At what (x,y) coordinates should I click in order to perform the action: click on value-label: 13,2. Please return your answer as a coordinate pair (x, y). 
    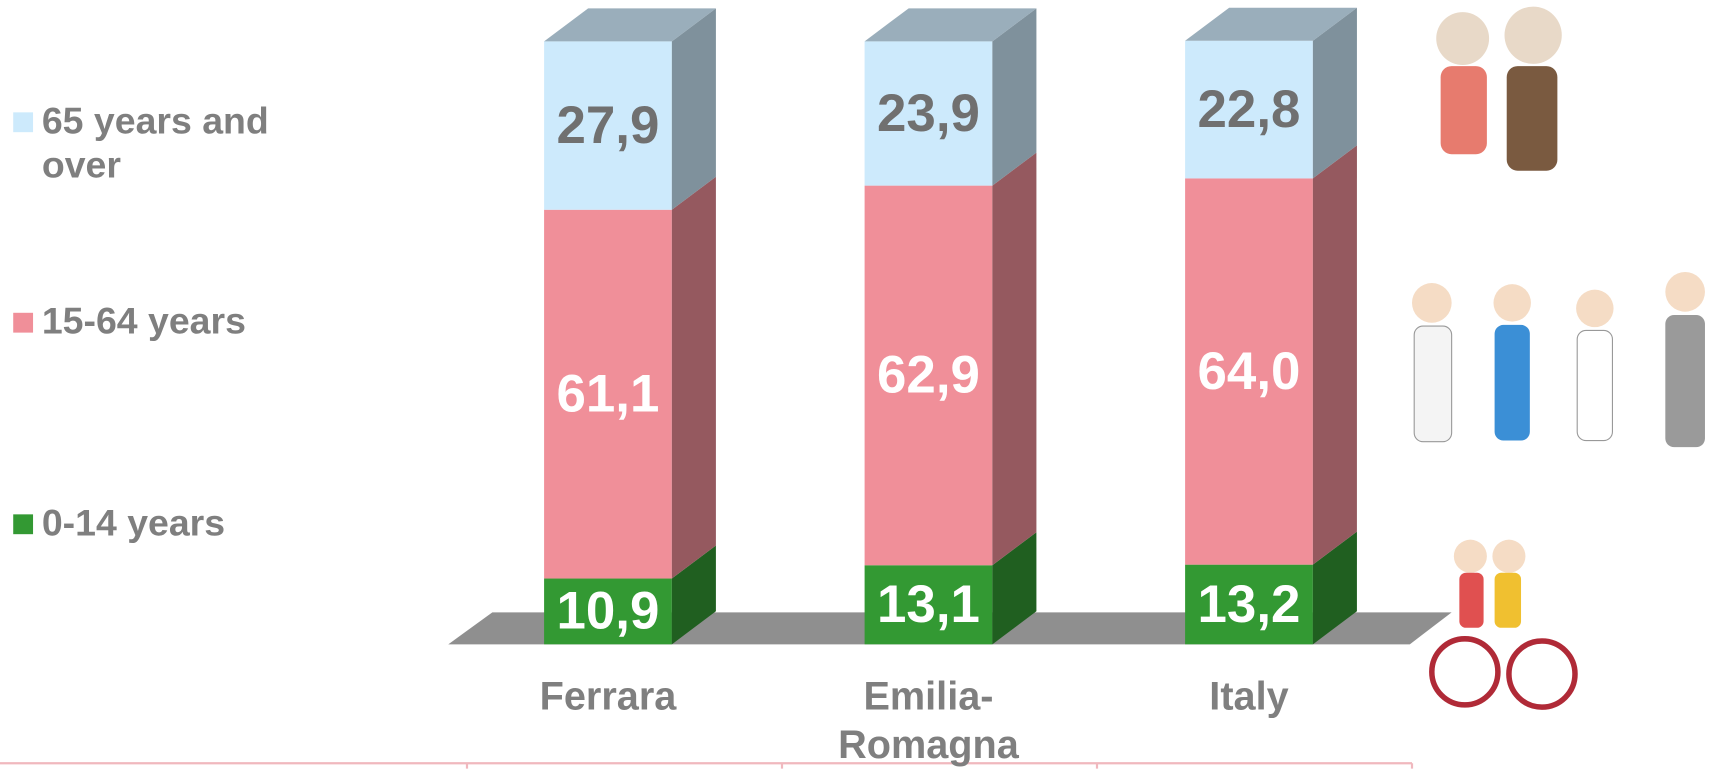
    Looking at the image, I should click on (1249, 604).